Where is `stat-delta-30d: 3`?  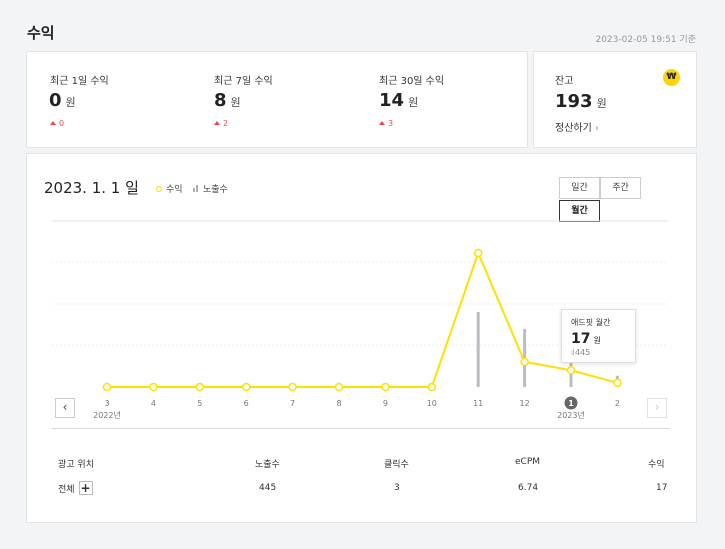
stat-delta-30d: 3 is located at coordinates (386, 123).